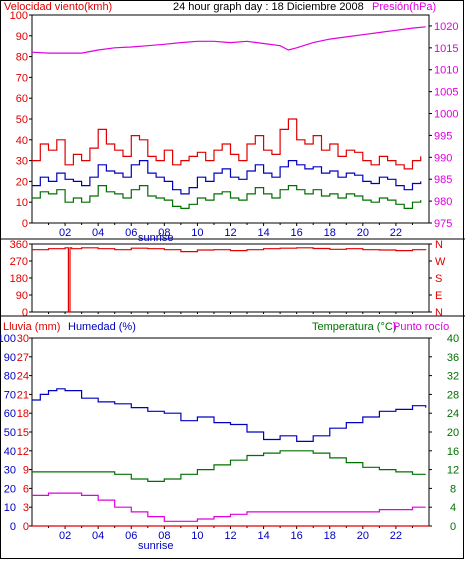  Describe the element at coordinates (453, 508) in the screenshot. I see `y-right-tick-label: 4` at that location.